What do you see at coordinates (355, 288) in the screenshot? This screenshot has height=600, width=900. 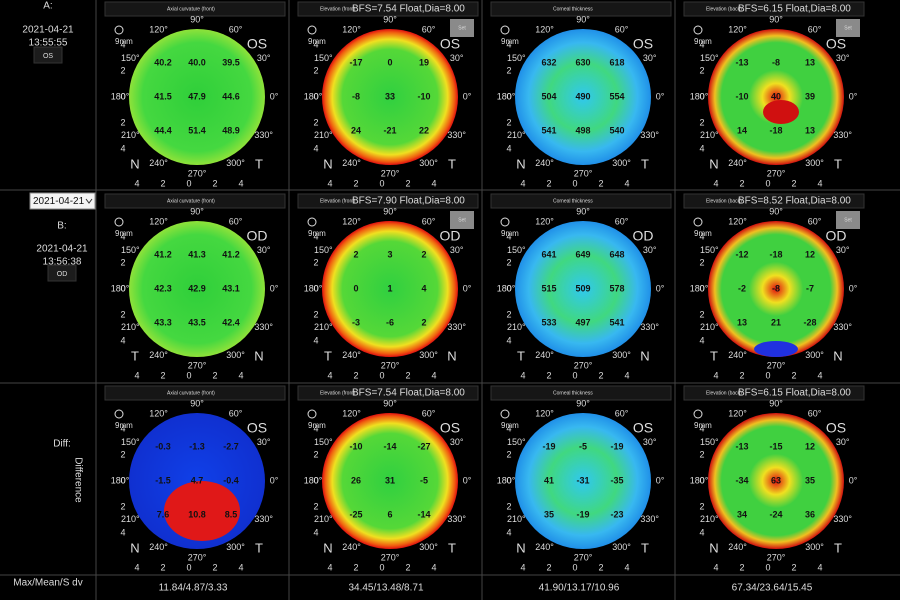 I see `map-value: 0` at bounding box center [355, 288].